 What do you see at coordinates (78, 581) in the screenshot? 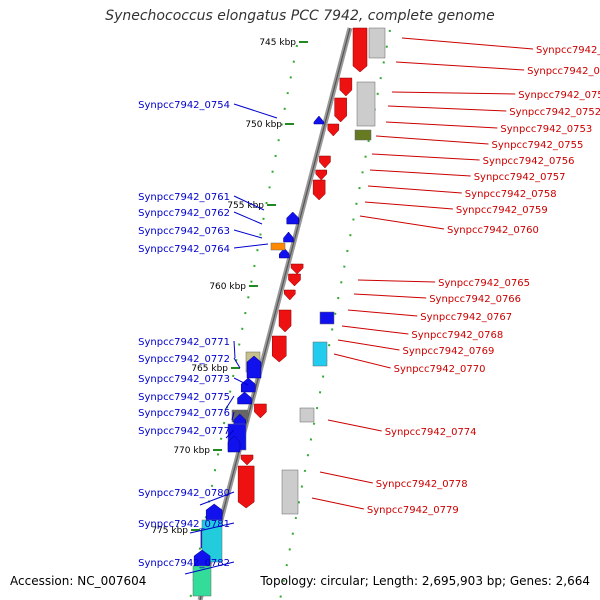
I see `accession-label: Accession: NC_007604` at bounding box center [78, 581].